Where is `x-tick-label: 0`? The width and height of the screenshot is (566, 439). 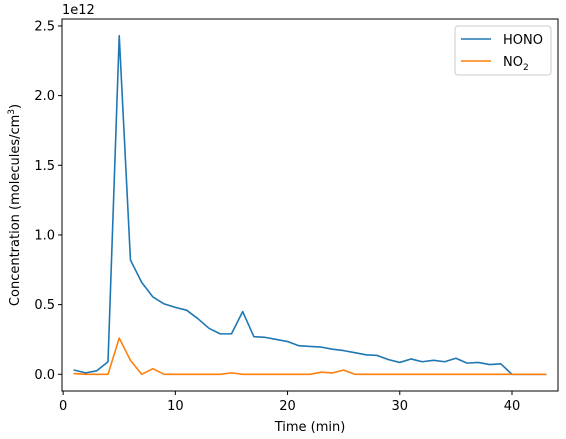
x-tick-label: 0 is located at coordinates (63, 406).